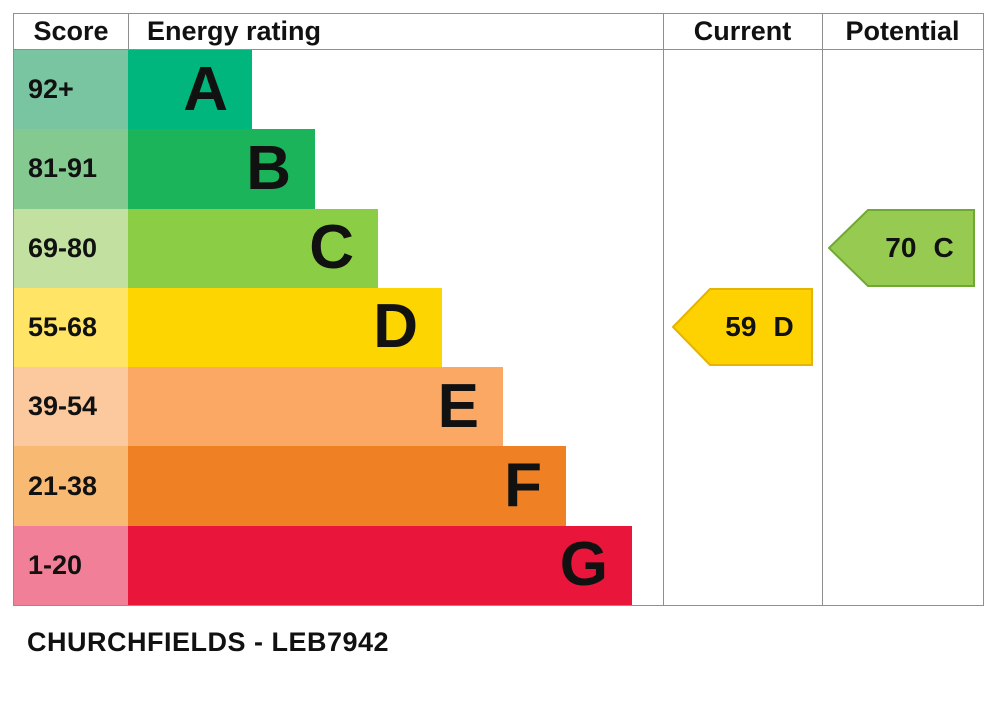  Describe the element at coordinates (234, 31) in the screenshot. I see `header-energy-rating: Energy rating` at that location.